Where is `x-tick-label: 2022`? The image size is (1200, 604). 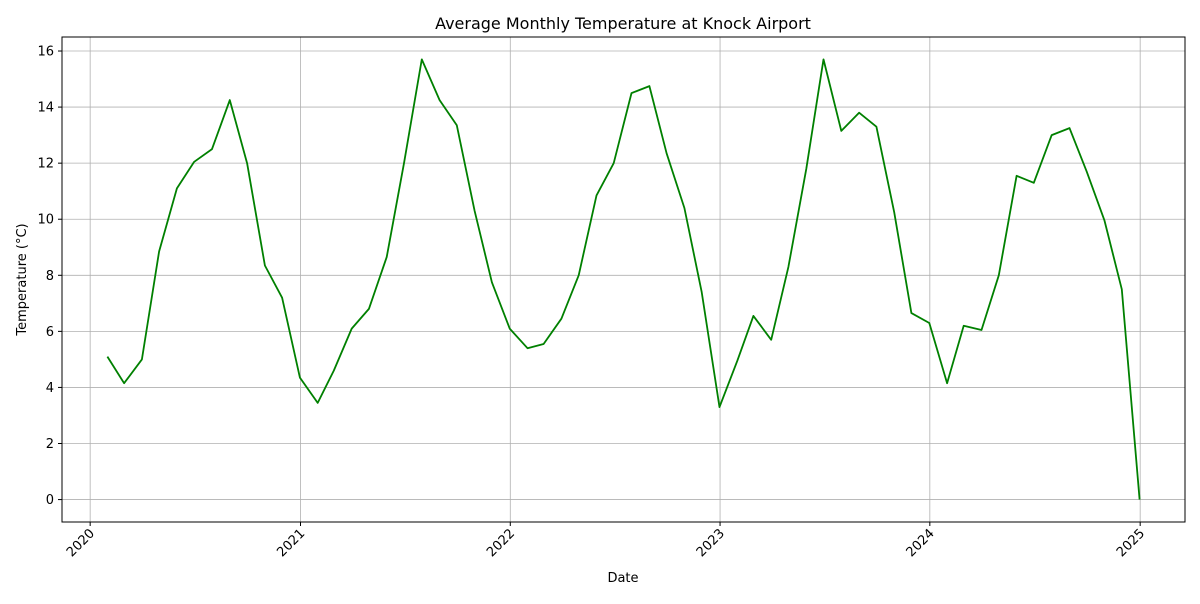
x-tick-label: 2022 is located at coordinates (501, 543).